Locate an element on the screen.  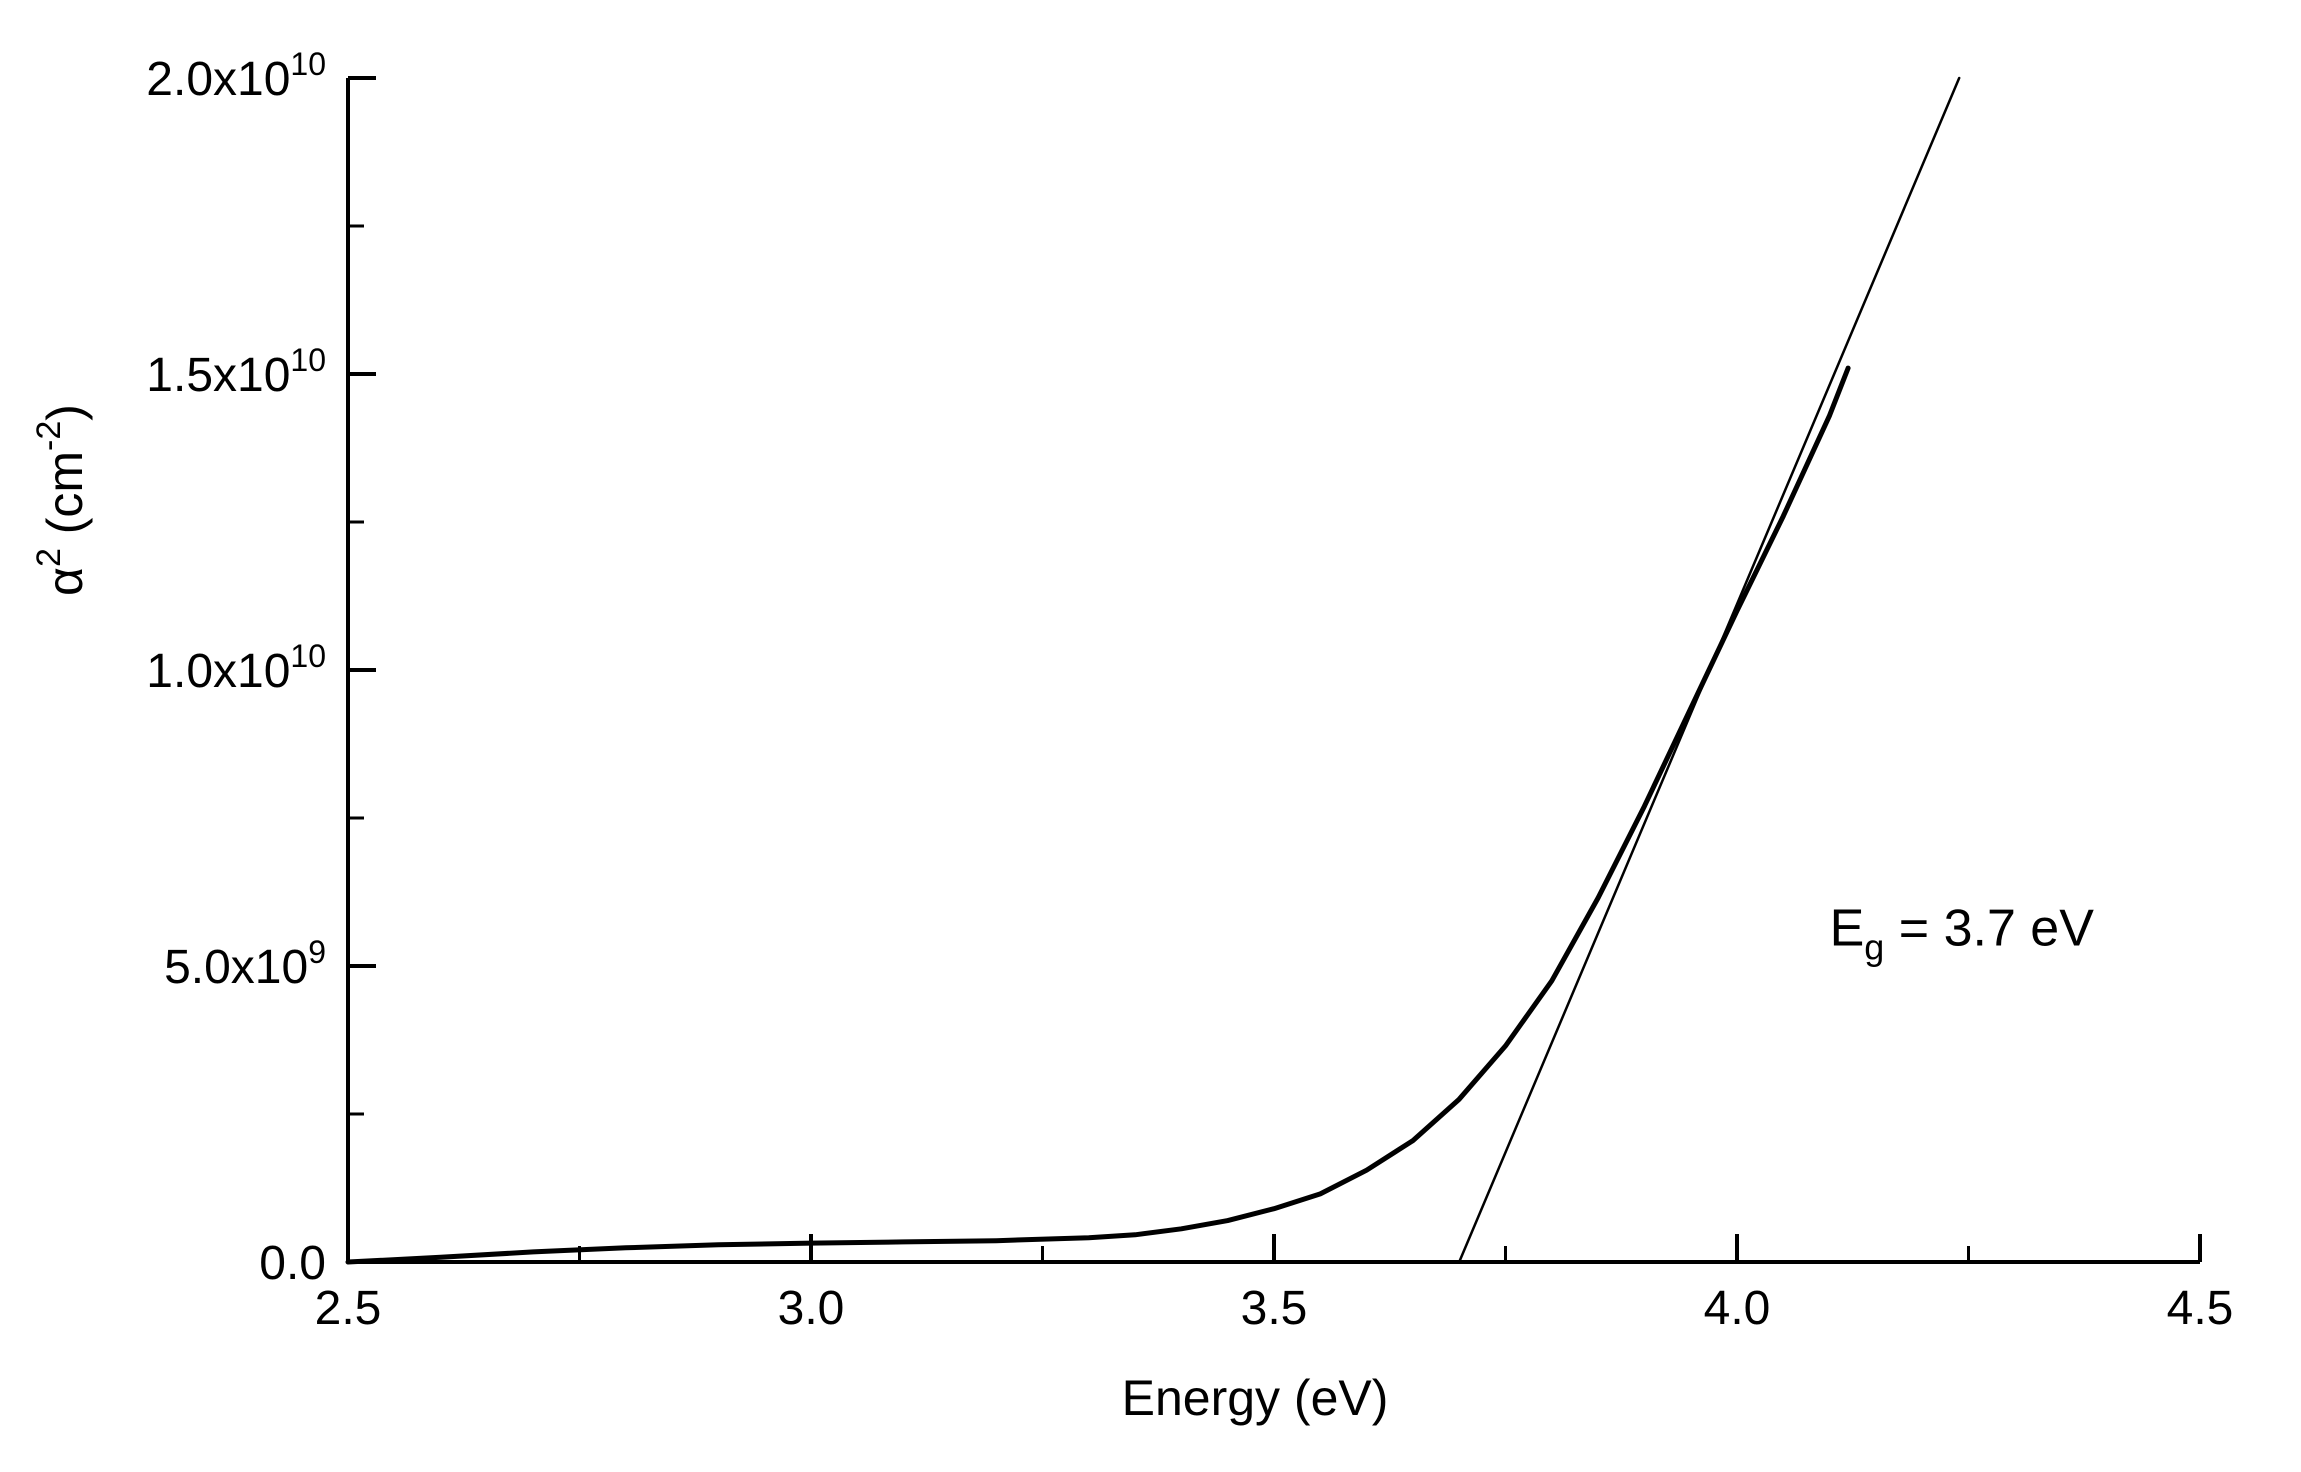
y-tick-label: 2.0x10¹⁰ is located at coordinates (236, 76).